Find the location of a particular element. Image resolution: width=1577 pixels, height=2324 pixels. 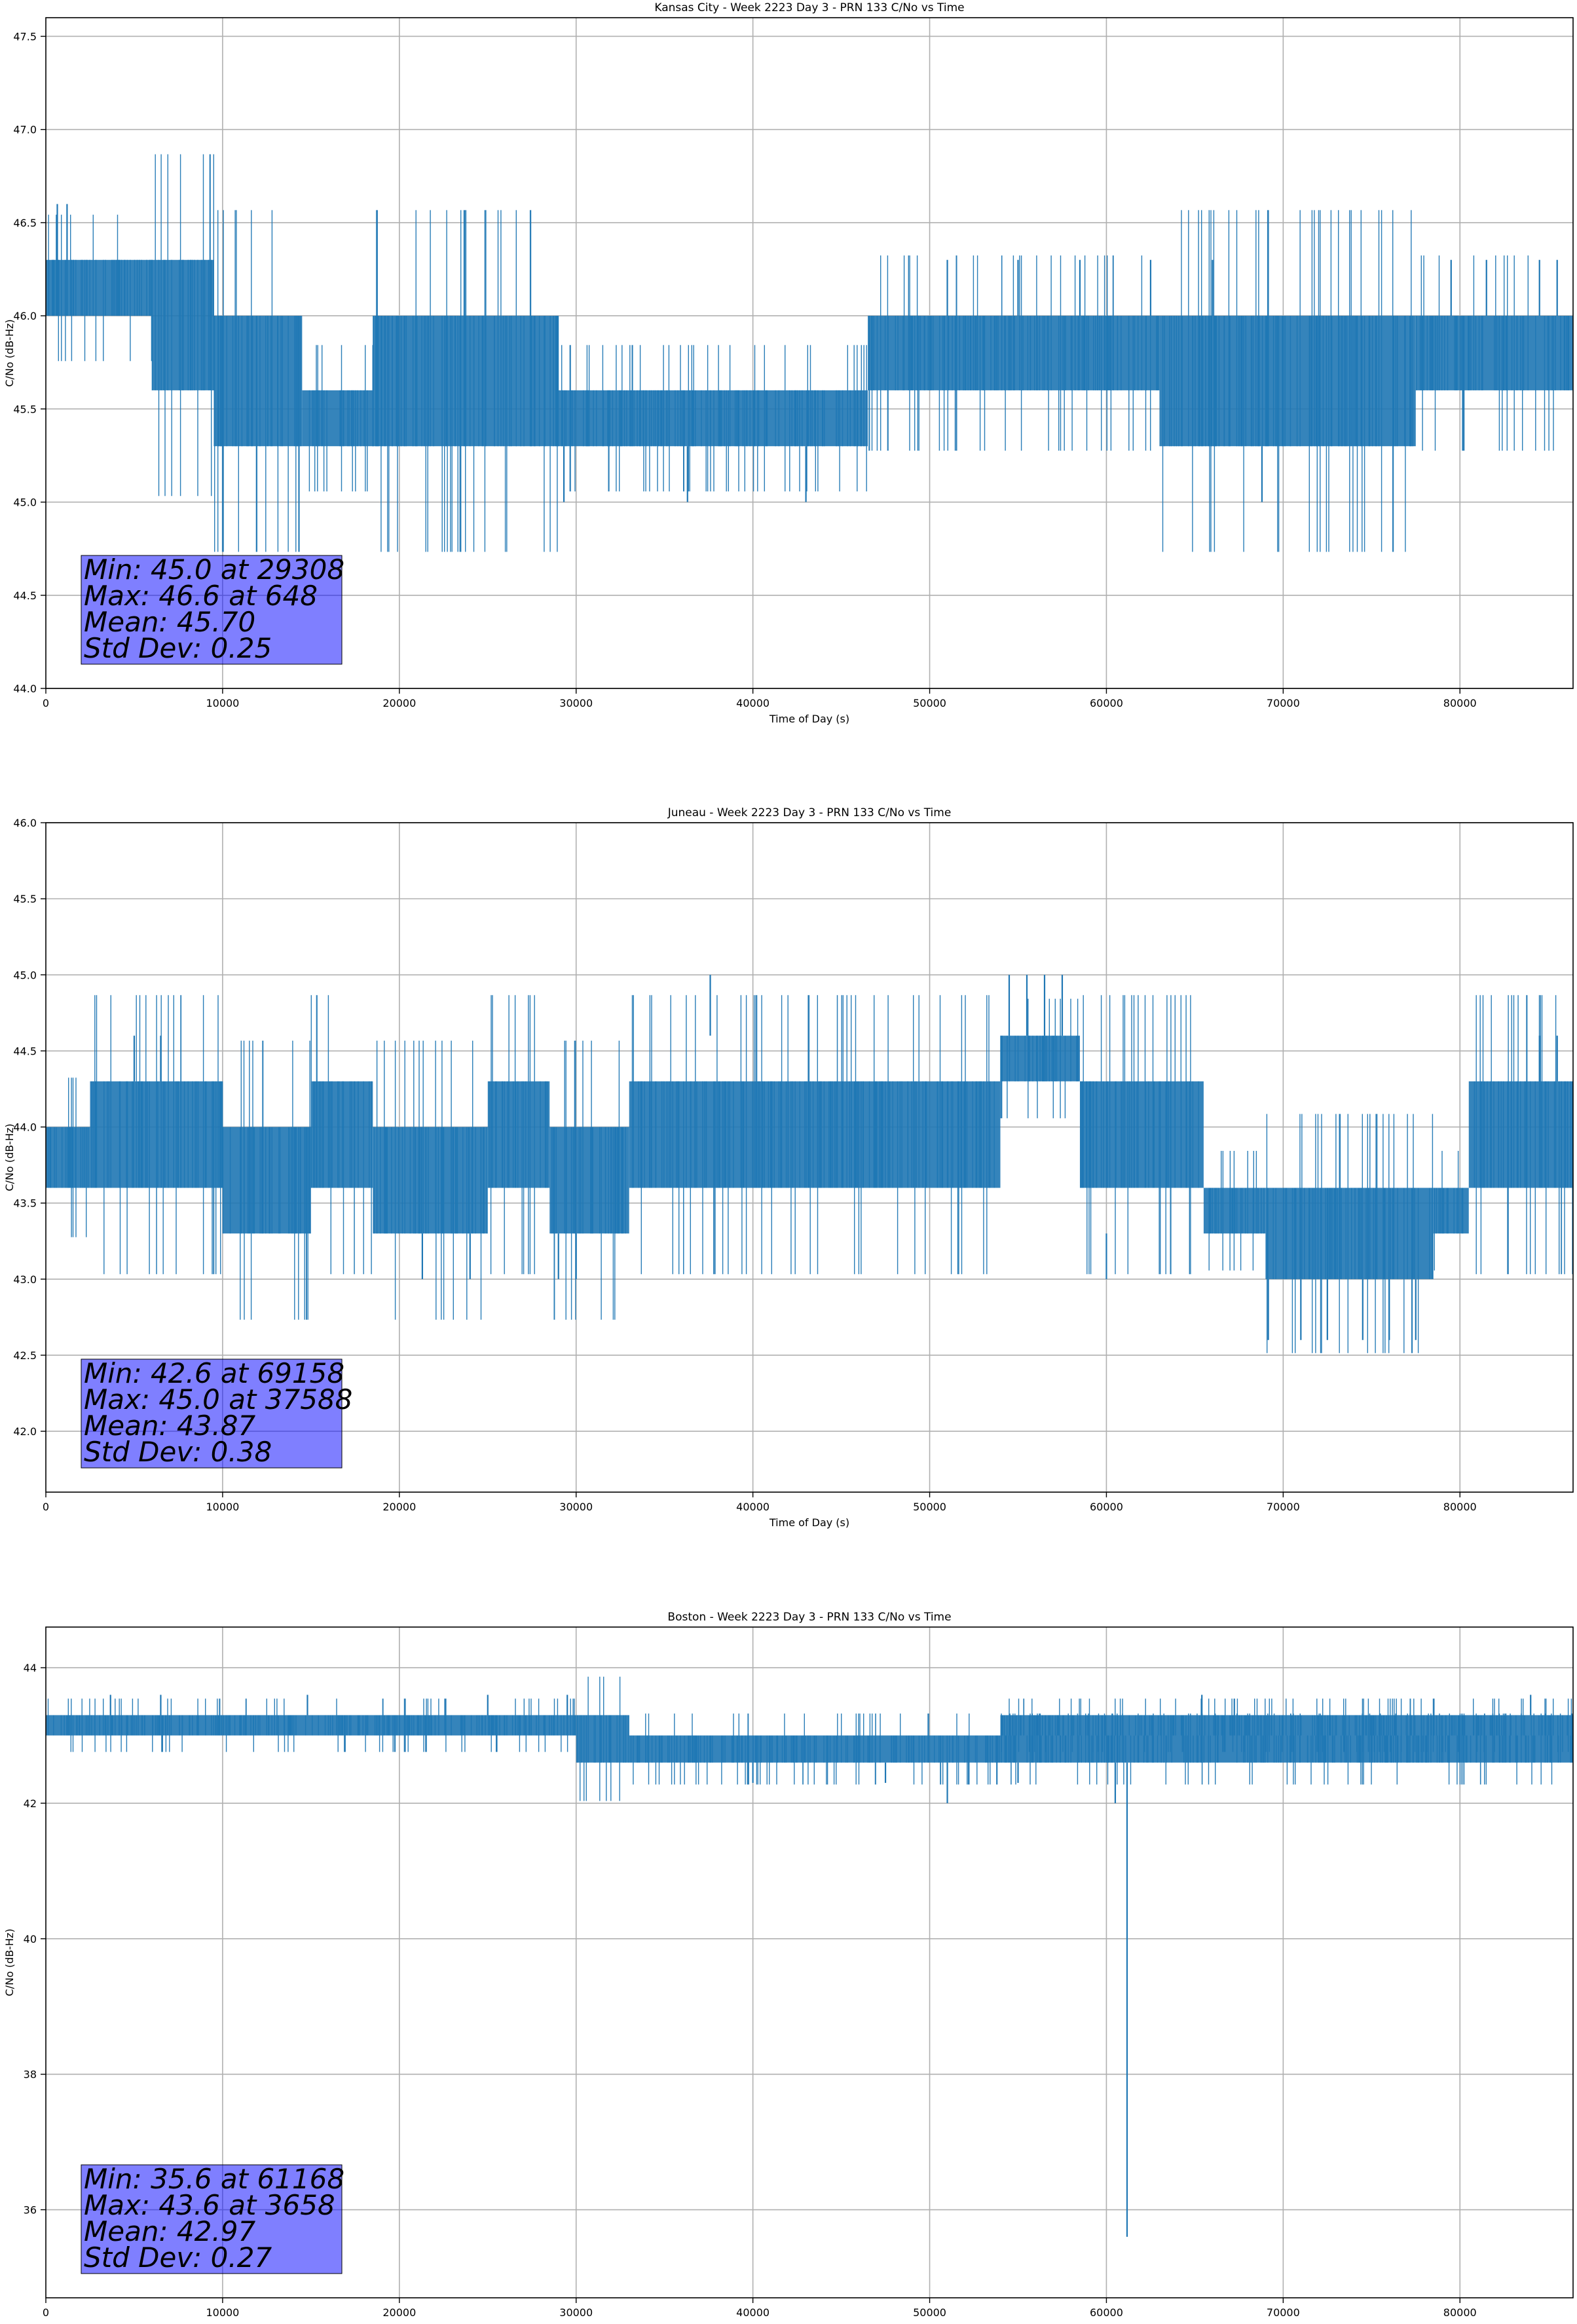

stats-line: Min: 42.6 at 69158 is located at coordinates (214, 1373).